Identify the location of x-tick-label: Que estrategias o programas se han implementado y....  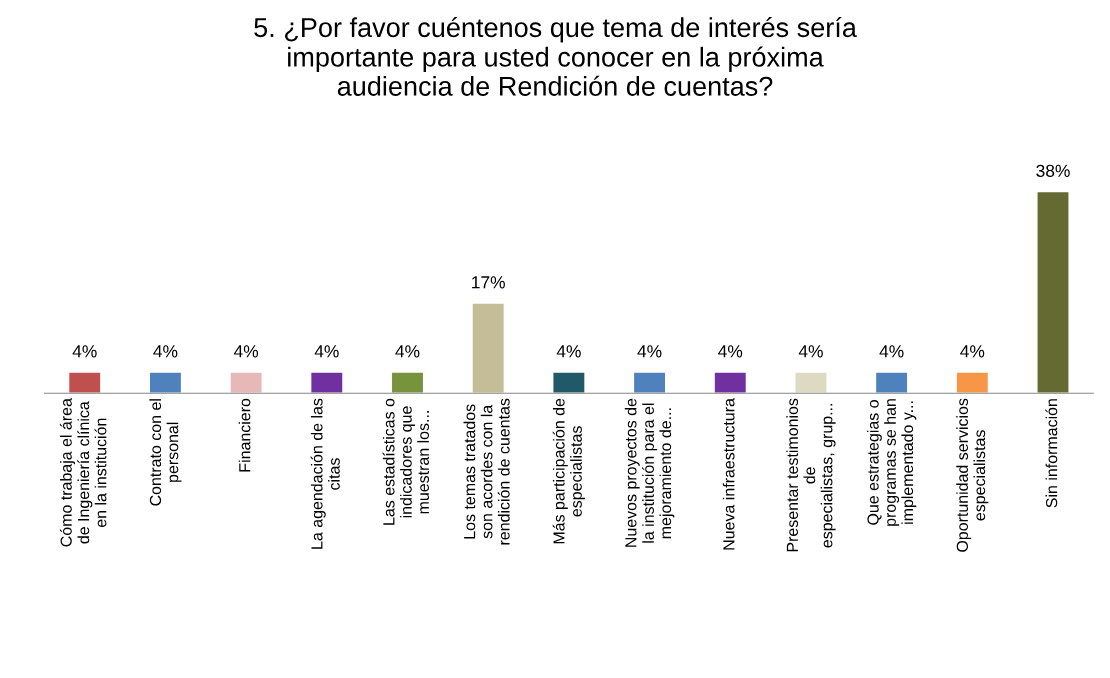
(891, 462).